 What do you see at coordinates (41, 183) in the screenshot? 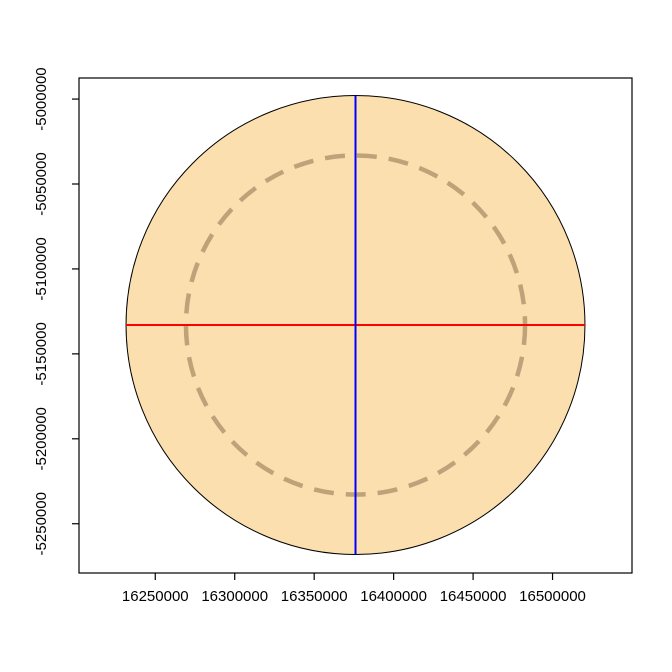
I see `y-axis-tick-label: -5050000` at bounding box center [41, 183].